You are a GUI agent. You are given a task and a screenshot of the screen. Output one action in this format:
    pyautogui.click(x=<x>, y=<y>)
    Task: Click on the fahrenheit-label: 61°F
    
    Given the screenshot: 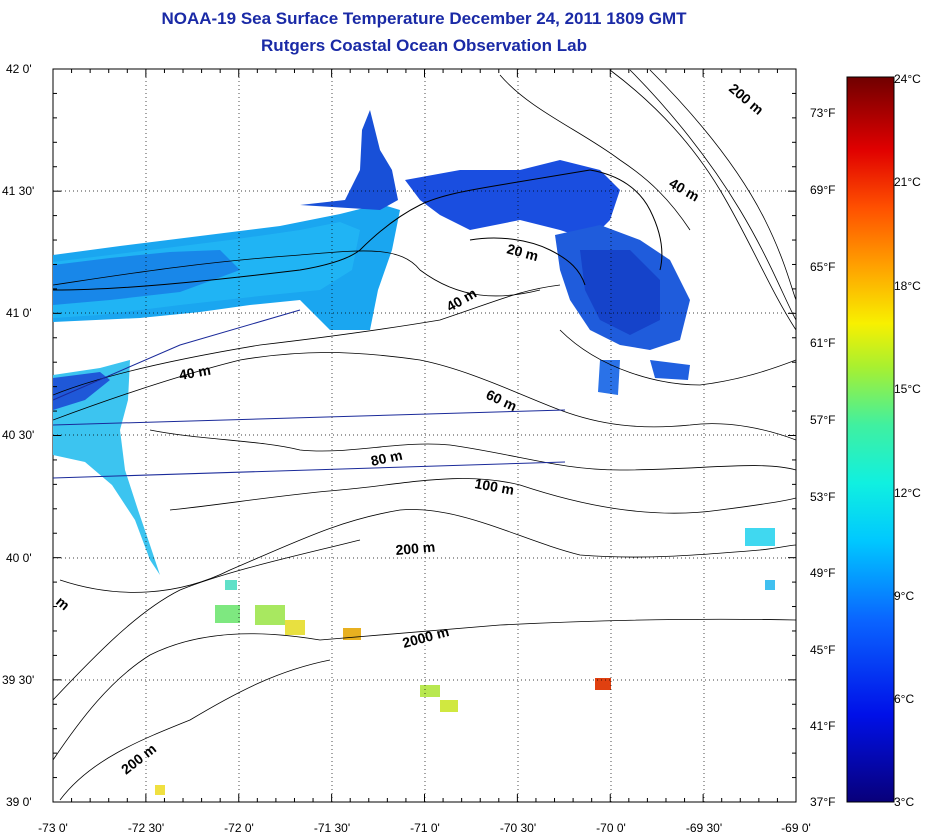 What is the action you would take?
    pyautogui.click(x=822, y=343)
    